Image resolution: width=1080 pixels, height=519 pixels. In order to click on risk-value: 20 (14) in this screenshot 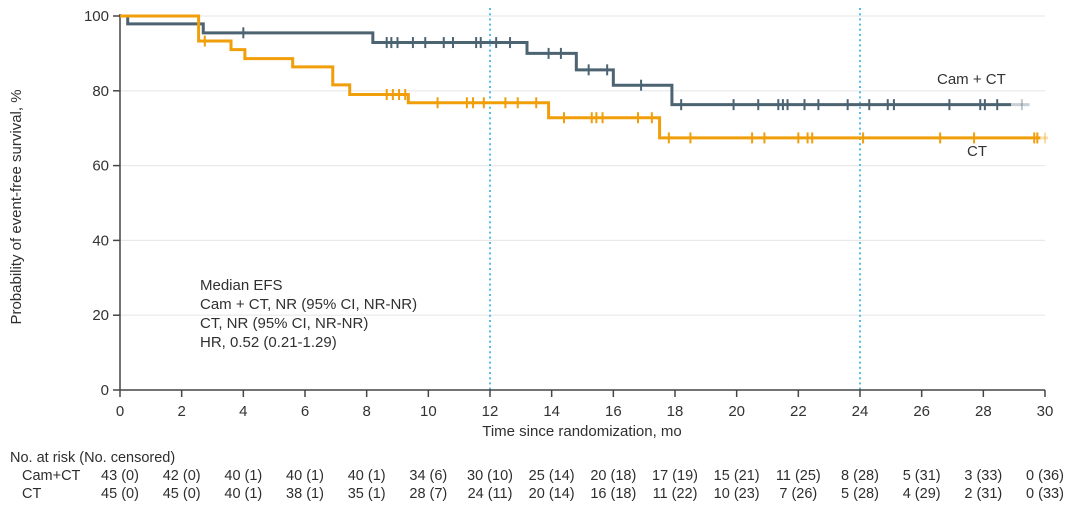, I will do `click(551, 494)`.